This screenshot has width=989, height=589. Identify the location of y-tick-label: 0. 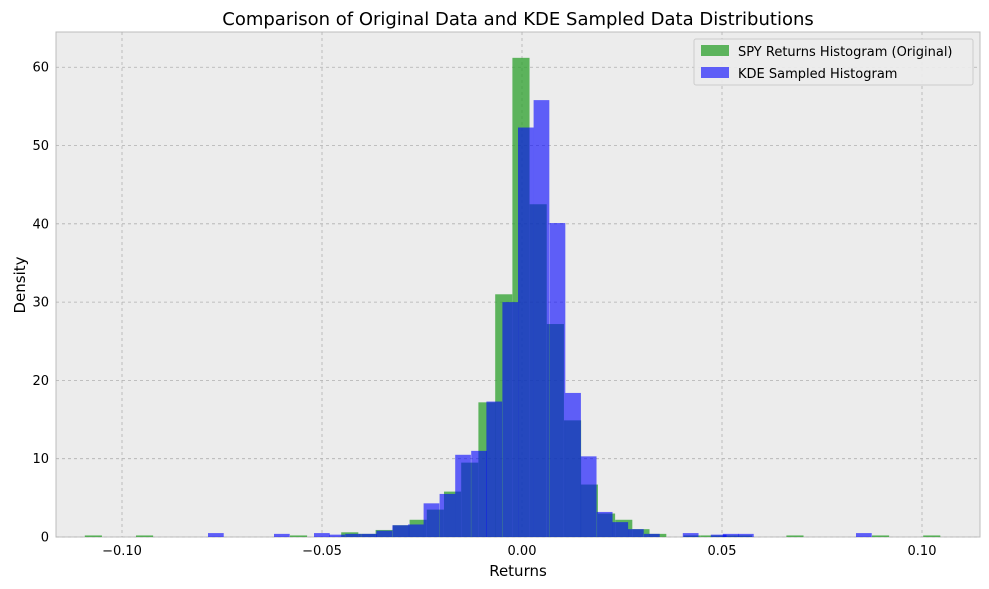
(45, 538).